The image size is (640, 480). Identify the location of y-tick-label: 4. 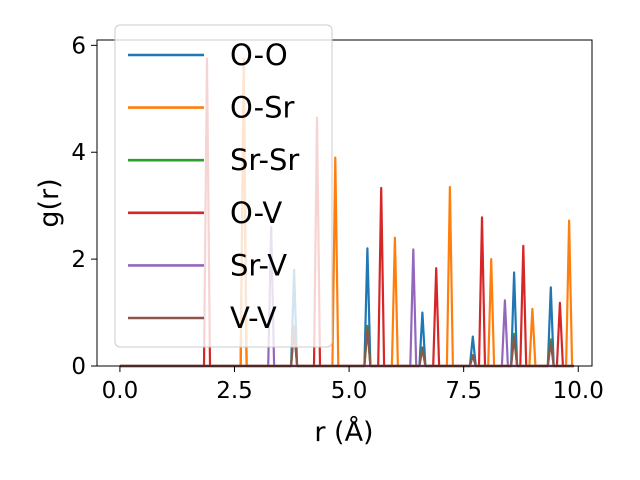
(78, 153).